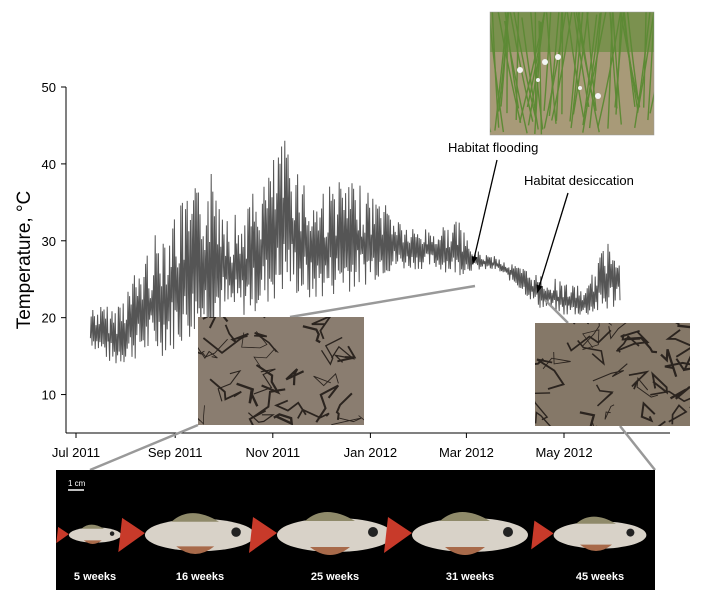  I want to click on x-tick-label: May 2012, so click(563, 452).